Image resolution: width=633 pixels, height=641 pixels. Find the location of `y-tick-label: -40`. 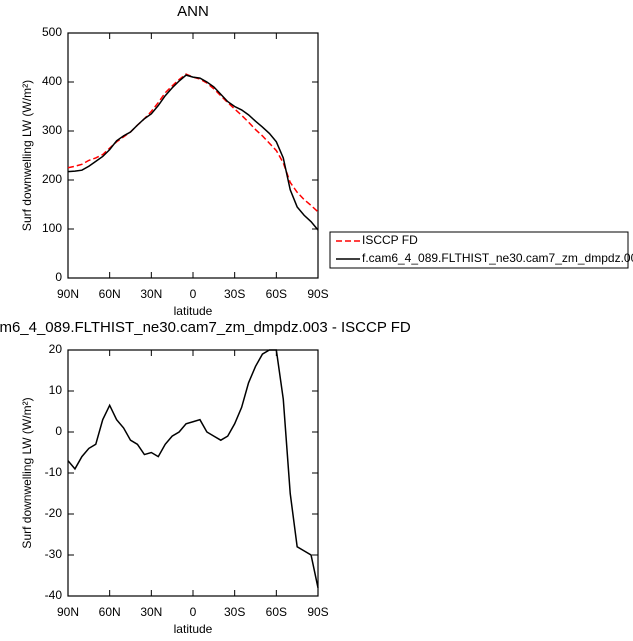

y-tick-label: -40 is located at coordinates (54, 595).